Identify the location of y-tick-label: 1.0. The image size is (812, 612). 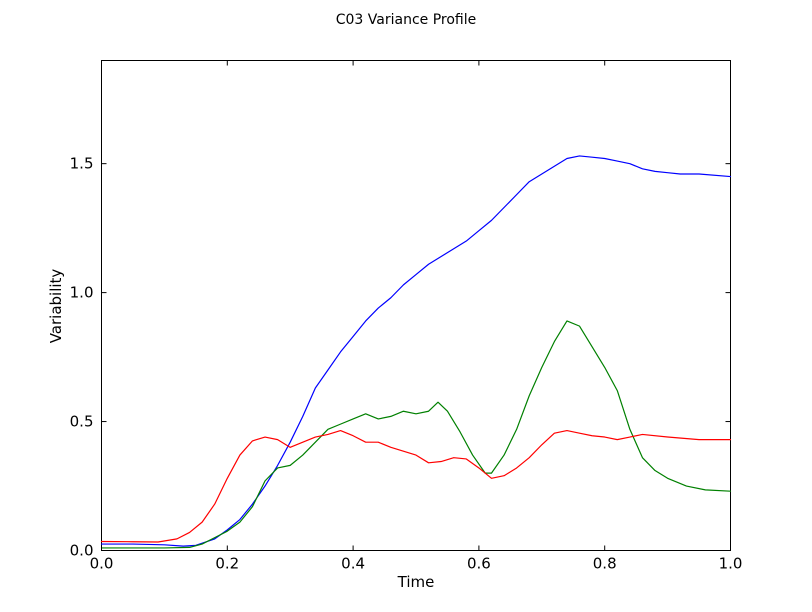
(82, 293).